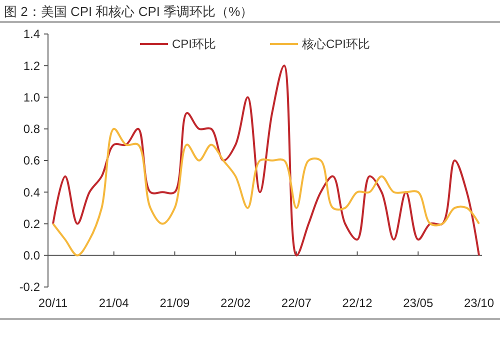 Image resolution: width=500 pixels, height=339 pixels. I want to click on x-tick-label: 21/04, so click(114, 303).